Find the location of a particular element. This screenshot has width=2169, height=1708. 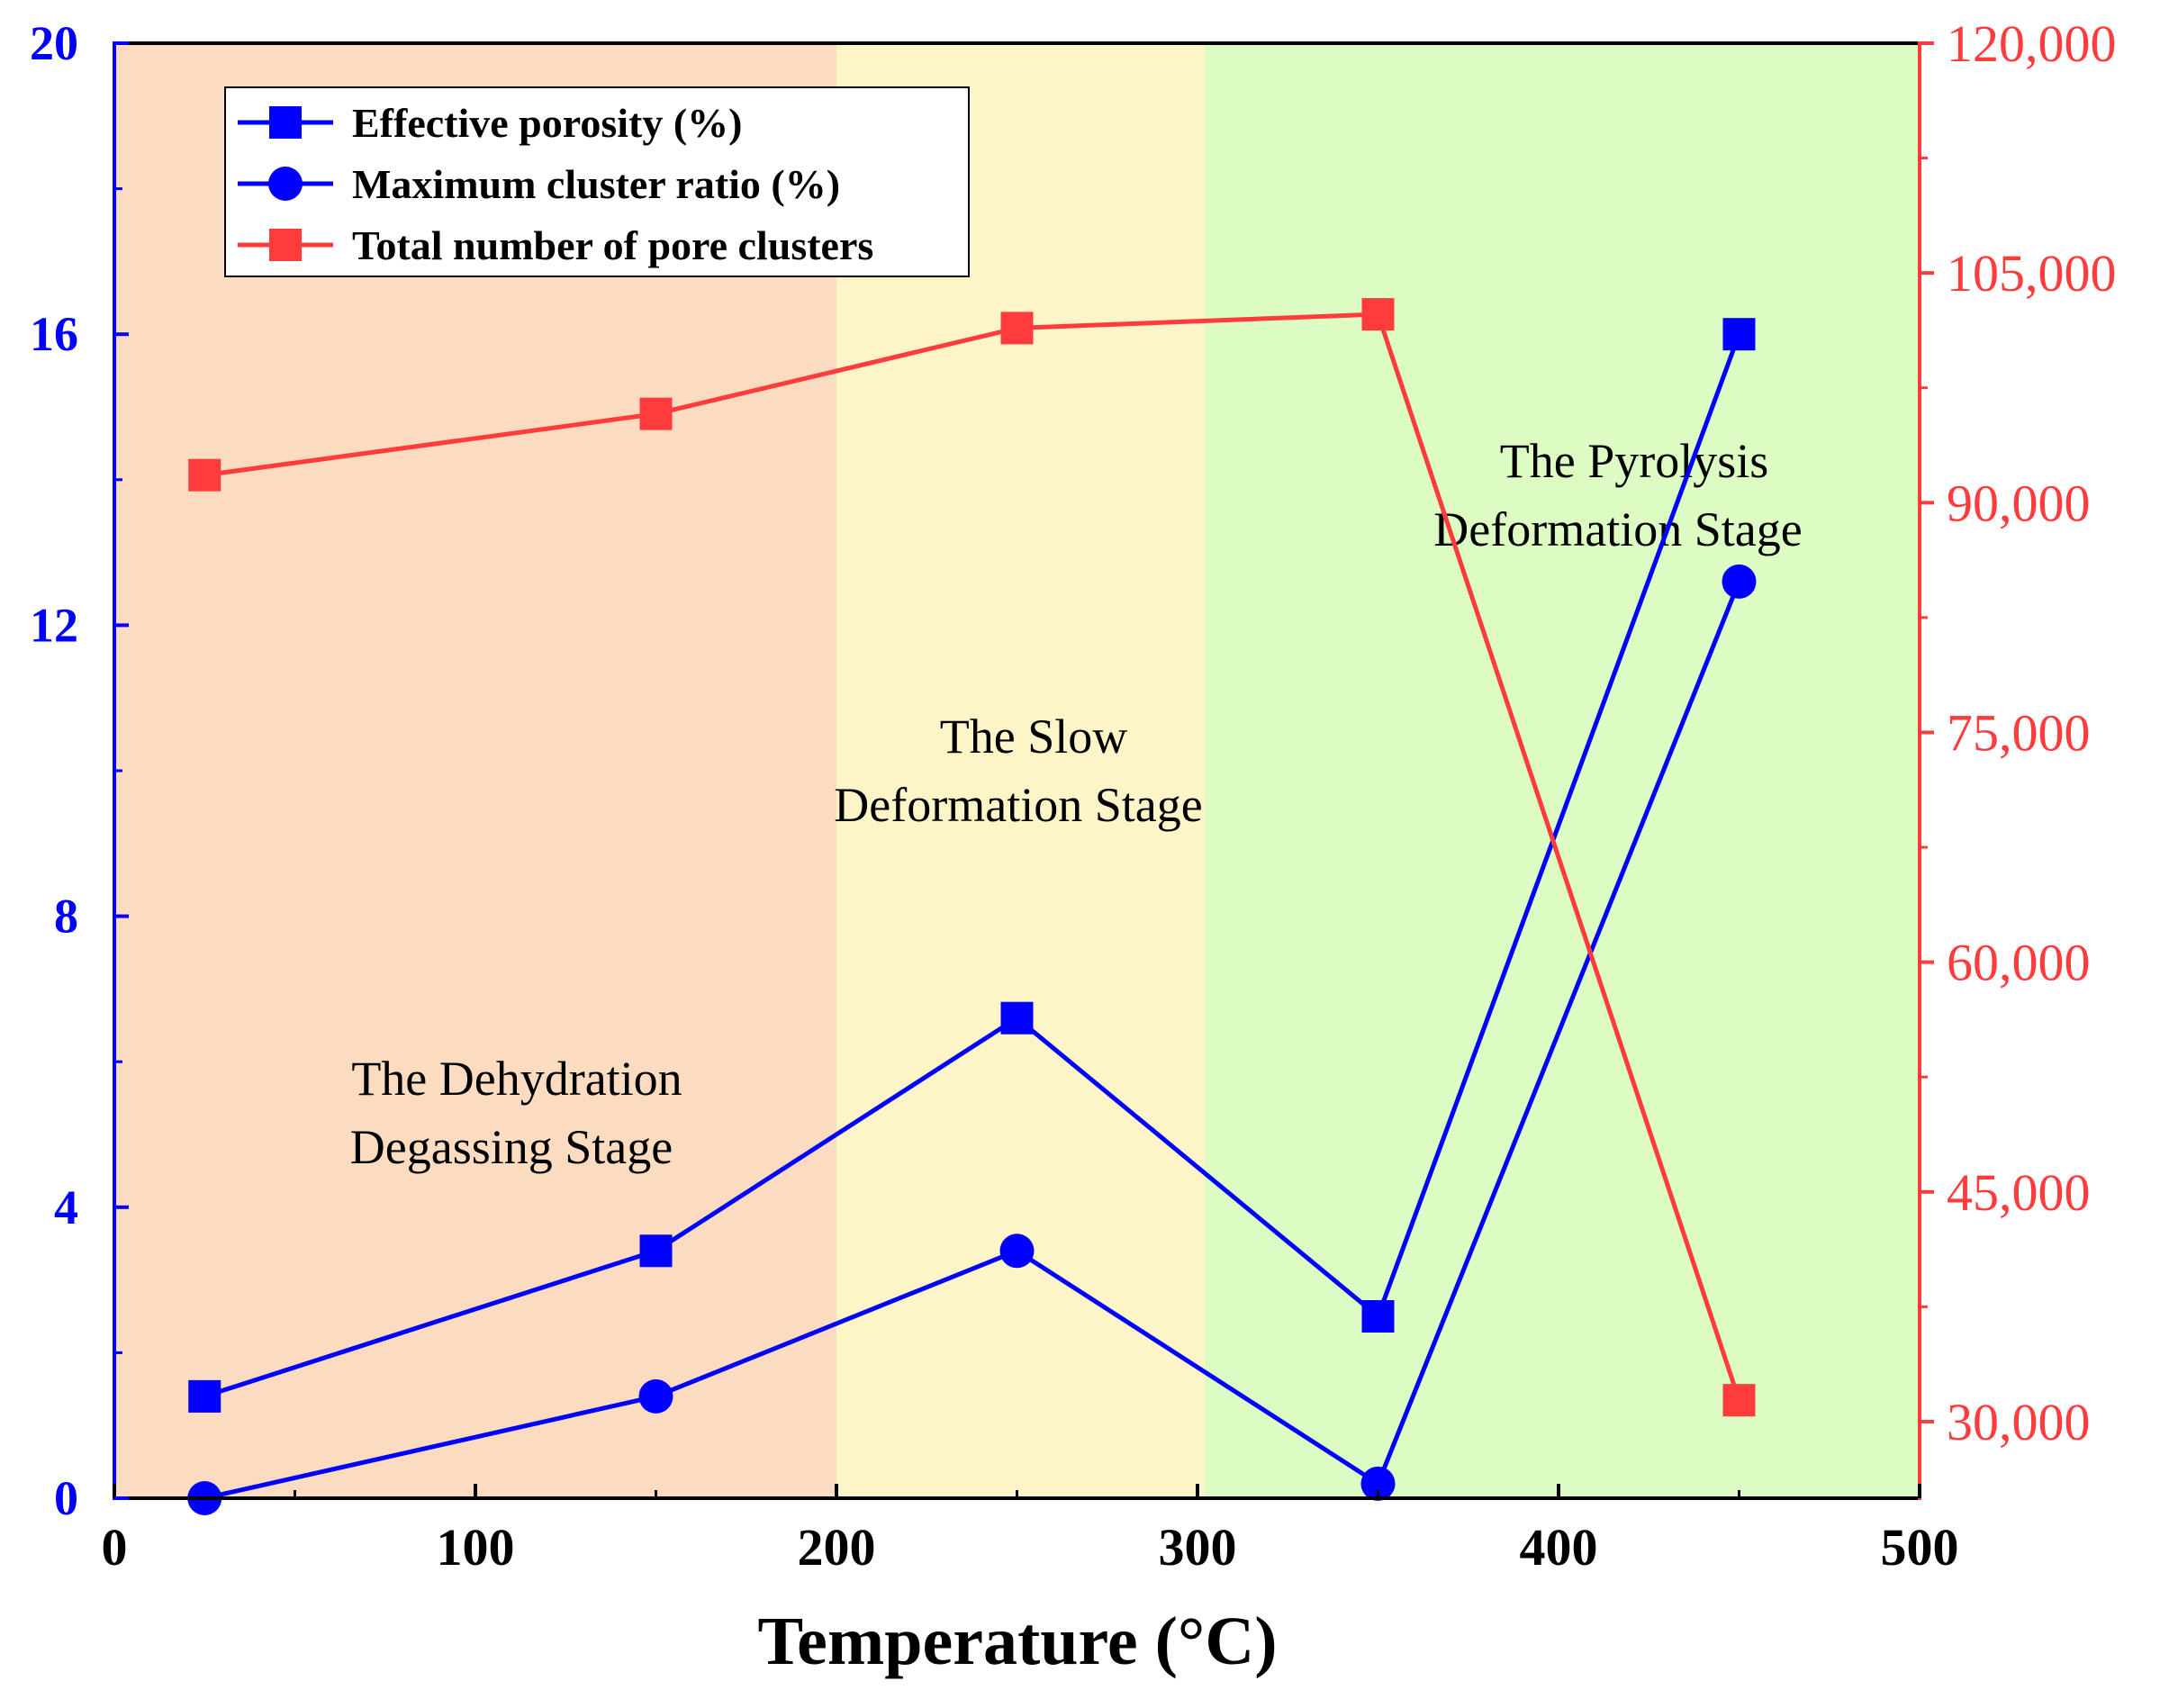

stage-label-dehydration-line2: Degassing Stage is located at coordinates (512, 1147).